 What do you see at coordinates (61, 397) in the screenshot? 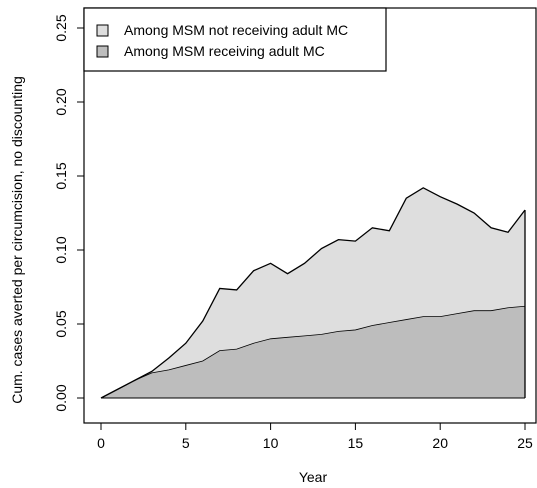
I see `y-tick-label: 0.00` at bounding box center [61, 397].